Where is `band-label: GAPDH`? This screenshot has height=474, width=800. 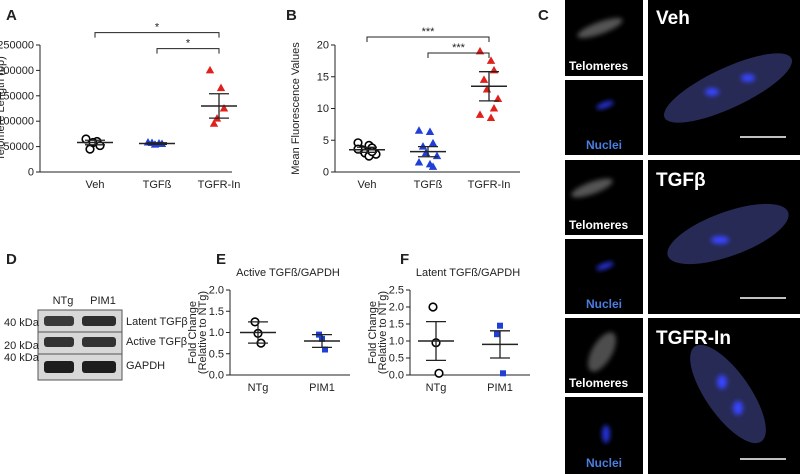 band-label: GAPDH is located at coordinates (145, 366).